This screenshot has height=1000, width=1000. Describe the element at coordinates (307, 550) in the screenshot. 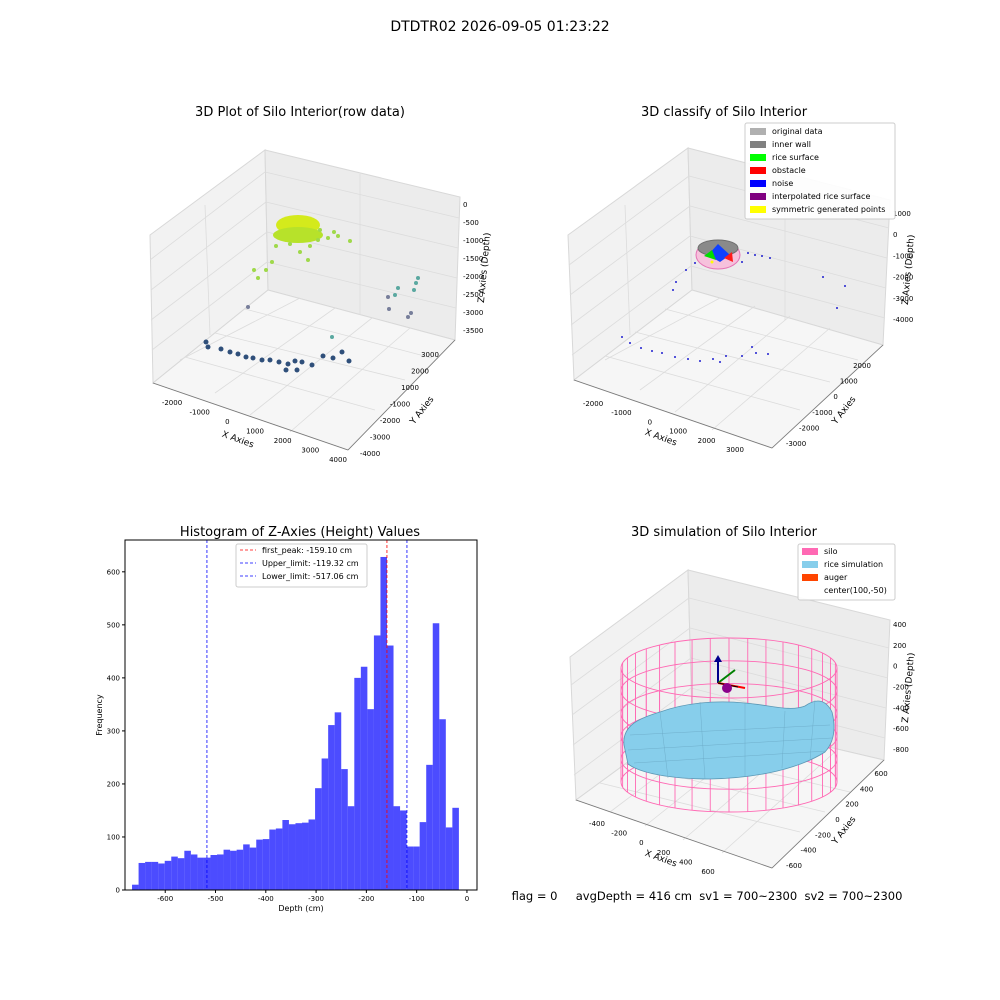

I see `legend-label: first_peak: -159.10 cm` at that location.